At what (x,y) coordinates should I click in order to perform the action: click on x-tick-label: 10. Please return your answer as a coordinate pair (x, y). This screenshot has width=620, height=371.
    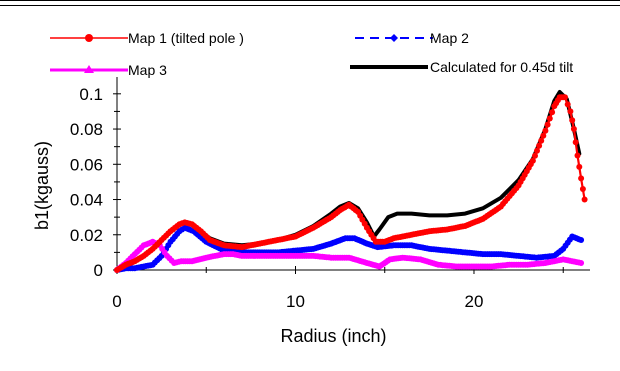
    Looking at the image, I should click on (295, 301).